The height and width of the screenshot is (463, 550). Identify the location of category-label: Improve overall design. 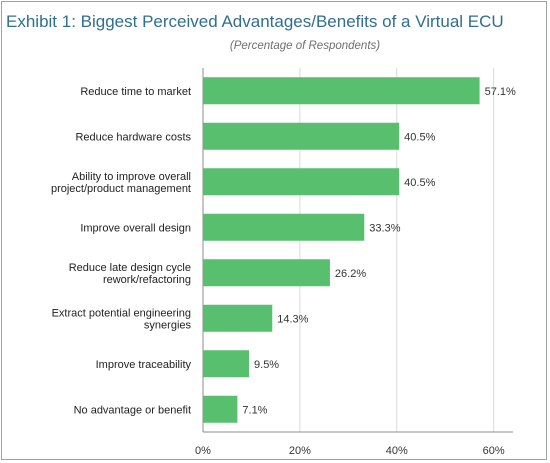
(135, 228).